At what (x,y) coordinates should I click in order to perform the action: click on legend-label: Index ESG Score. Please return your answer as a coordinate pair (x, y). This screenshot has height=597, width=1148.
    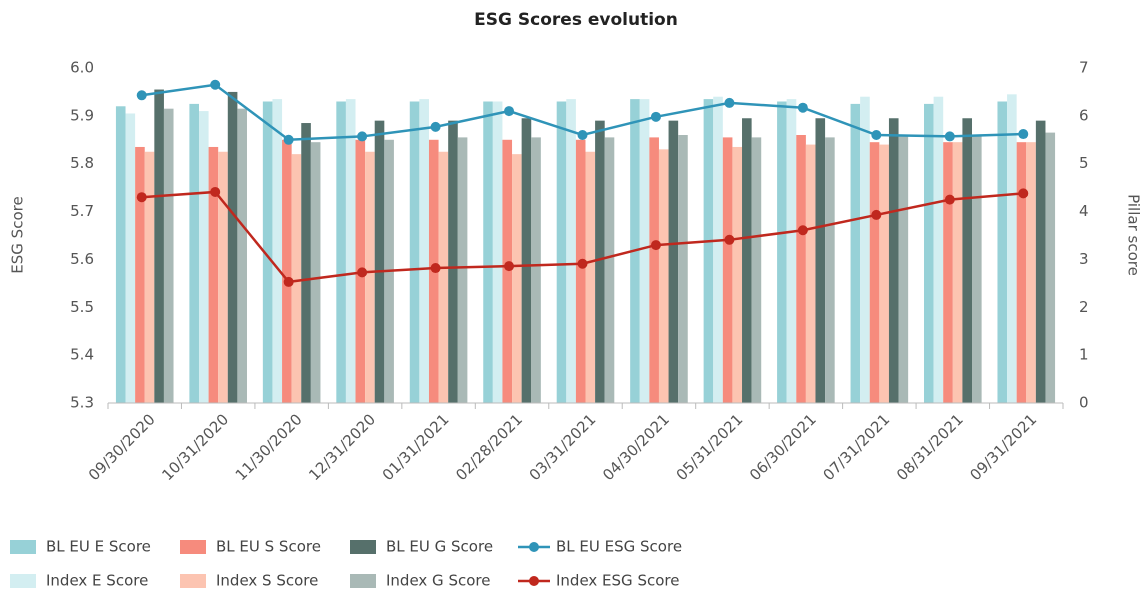
    Looking at the image, I should click on (617, 581).